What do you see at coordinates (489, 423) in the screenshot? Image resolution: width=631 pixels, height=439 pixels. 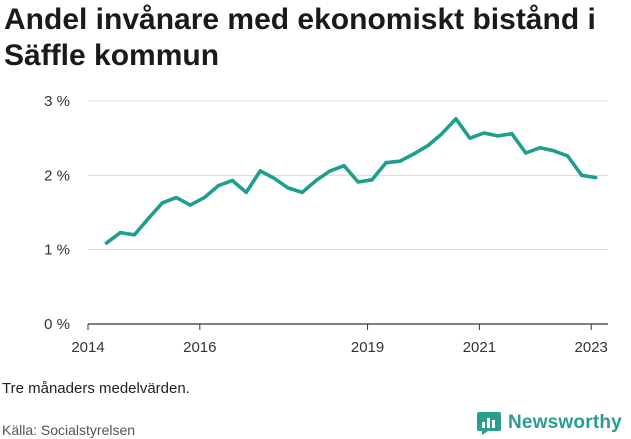 I see `bar-chart-logo-icon` at bounding box center [489, 423].